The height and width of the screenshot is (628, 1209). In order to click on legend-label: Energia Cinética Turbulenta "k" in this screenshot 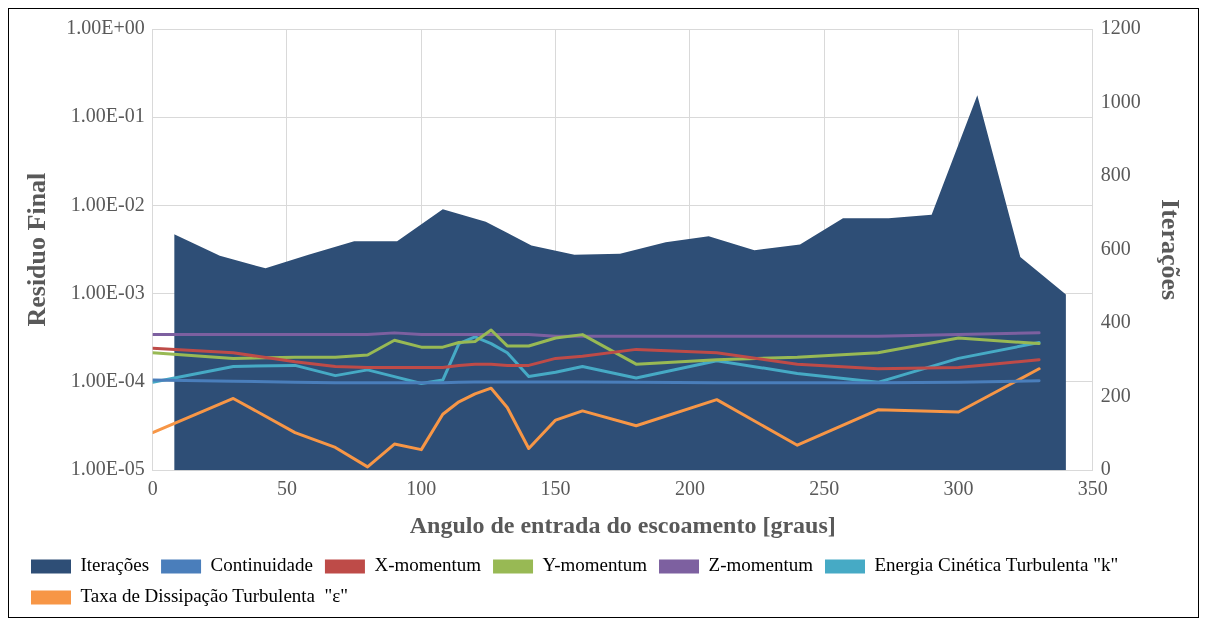, I will do `click(996, 565)`.